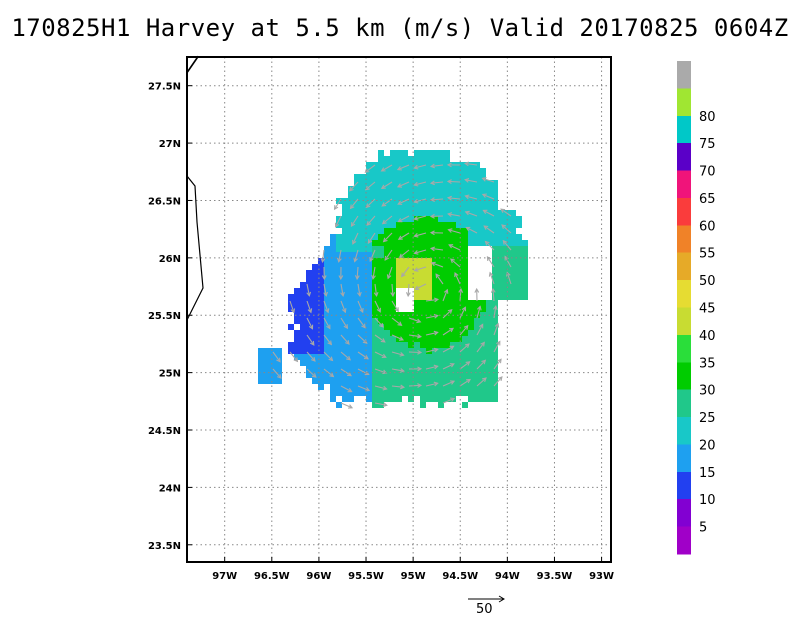 Image resolution: width=800 pixels, height=618 pixels. Describe the element at coordinates (224, 576) in the screenshot. I see `x-tick-label: 97W` at that location.